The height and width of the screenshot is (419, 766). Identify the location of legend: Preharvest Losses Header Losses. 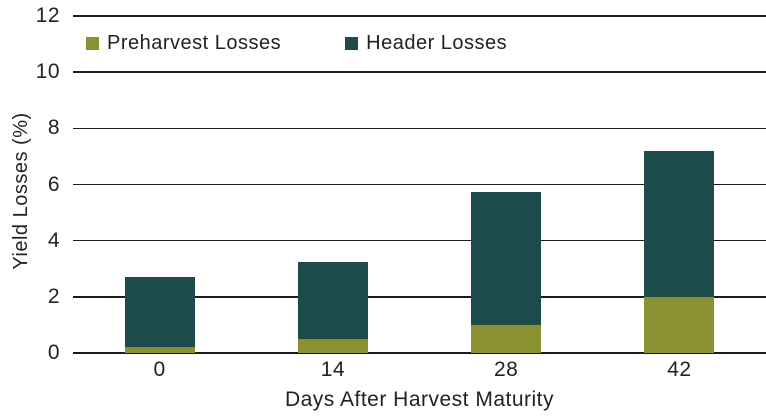
(296, 43).